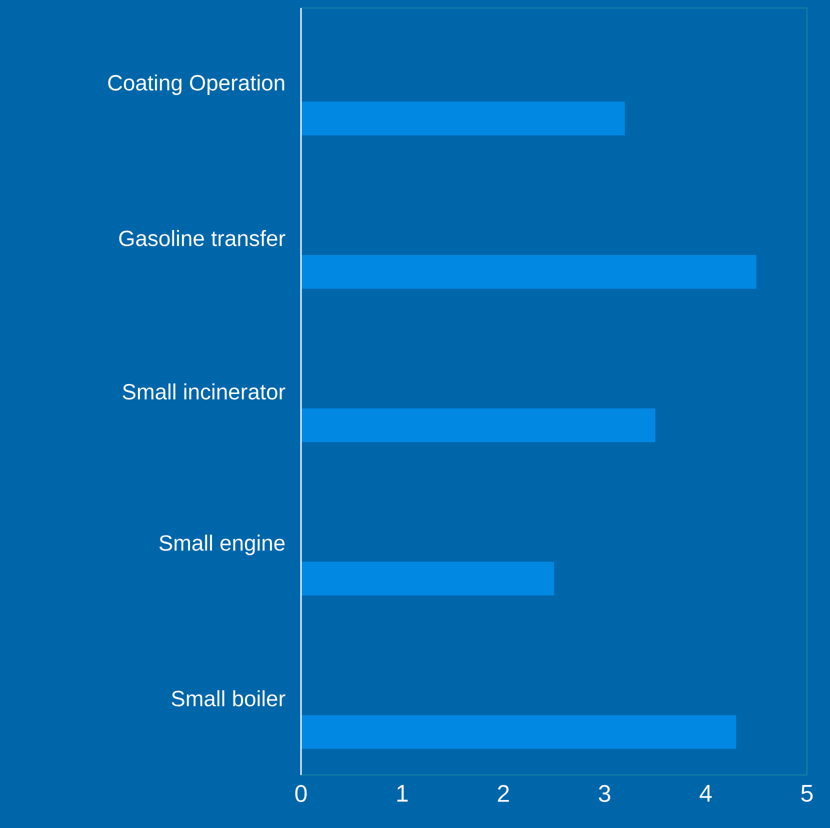 This screenshot has width=830, height=828. I want to click on y-tick-label: Small boiler, so click(229, 698).